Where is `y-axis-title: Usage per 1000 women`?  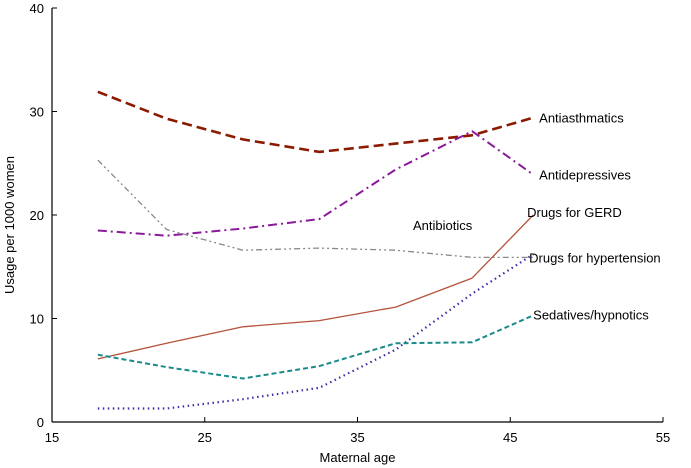
y-axis-title: Usage per 1000 women is located at coordinates (9, 225).